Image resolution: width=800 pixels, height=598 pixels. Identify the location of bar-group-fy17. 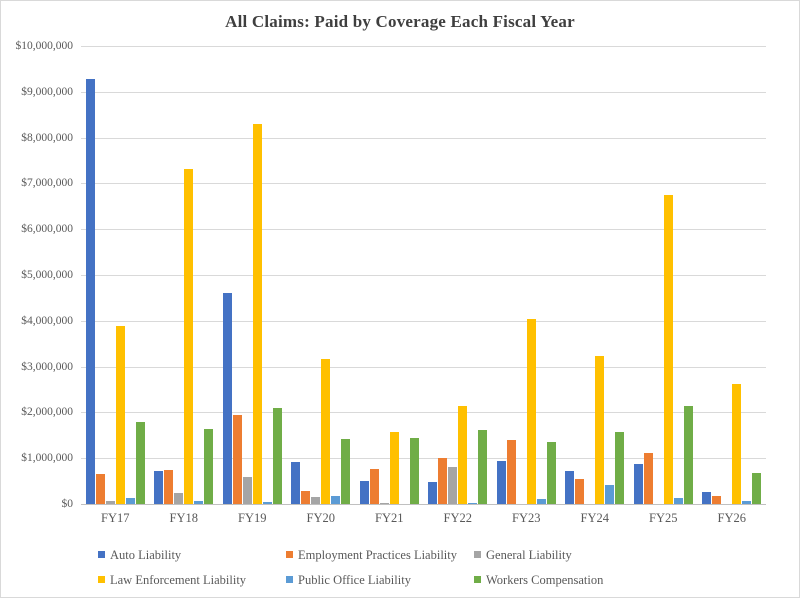
(115, 275).